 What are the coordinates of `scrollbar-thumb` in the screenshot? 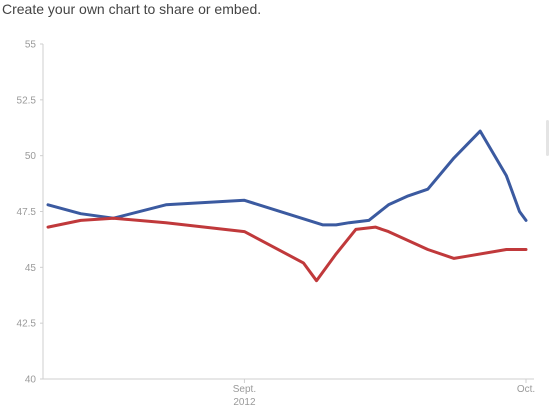 It's located at (547, 138).